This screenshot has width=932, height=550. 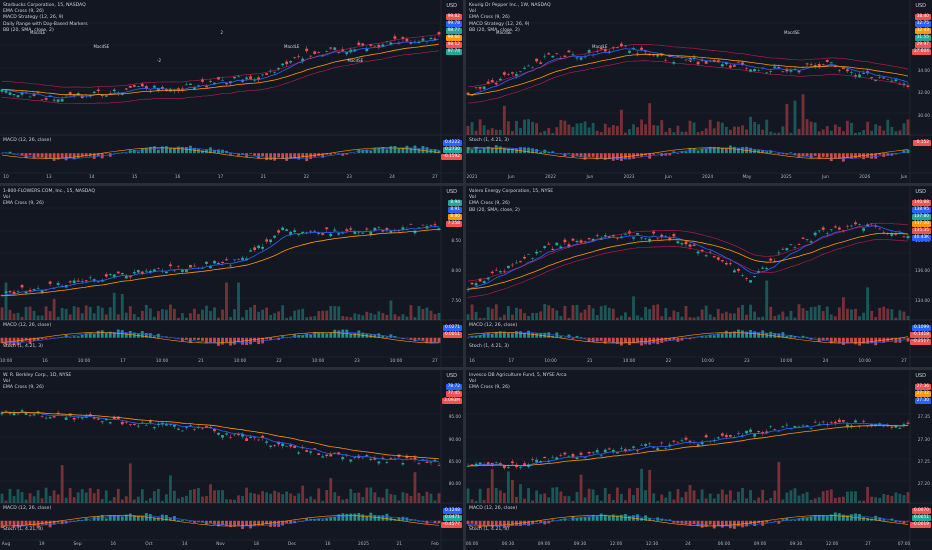 What do you see at coordinates (464, 275) in the screenshot?
I see `layout-divider-vertical` at bounding box center [464, 275].